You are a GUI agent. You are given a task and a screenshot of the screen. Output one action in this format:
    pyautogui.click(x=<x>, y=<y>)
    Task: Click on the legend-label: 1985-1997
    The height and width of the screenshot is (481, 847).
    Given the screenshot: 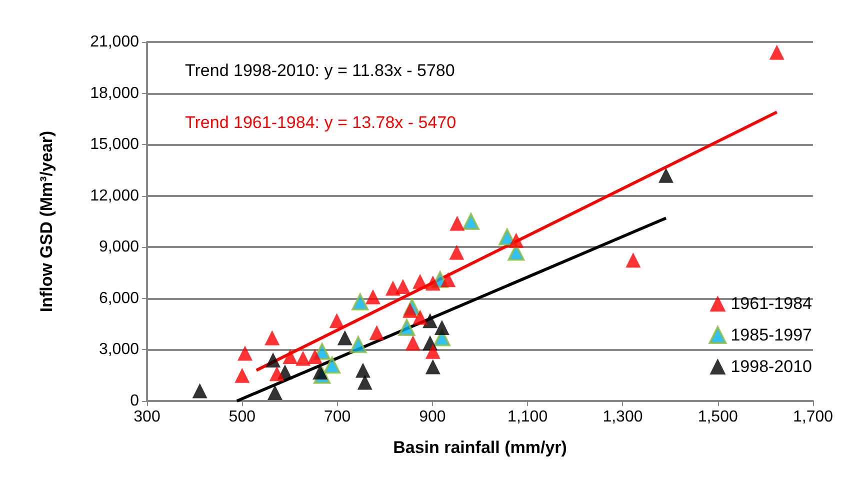 What is the action you would take?
    pyautogui.click(x=771, y=335)
    